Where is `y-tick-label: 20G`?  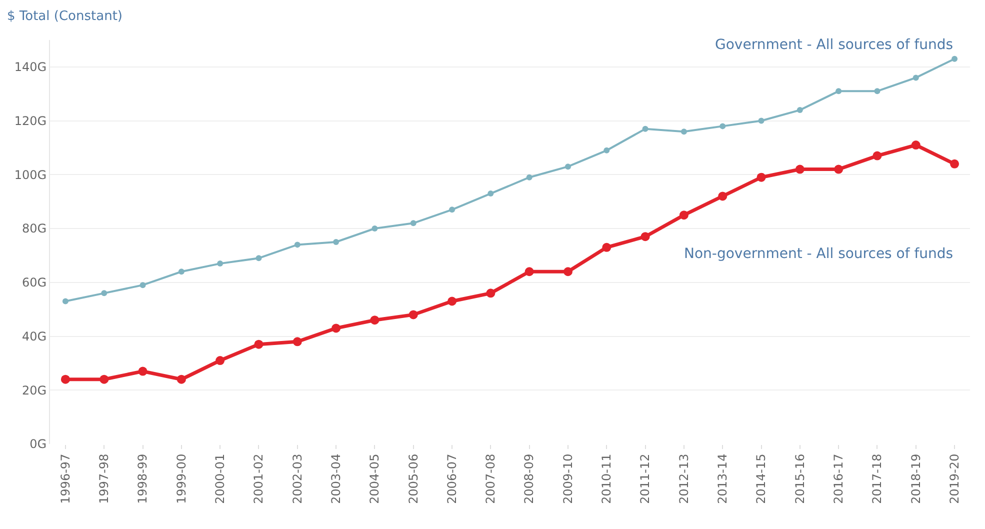 y-tick-label: 20G is located at coordinates (34, 390).